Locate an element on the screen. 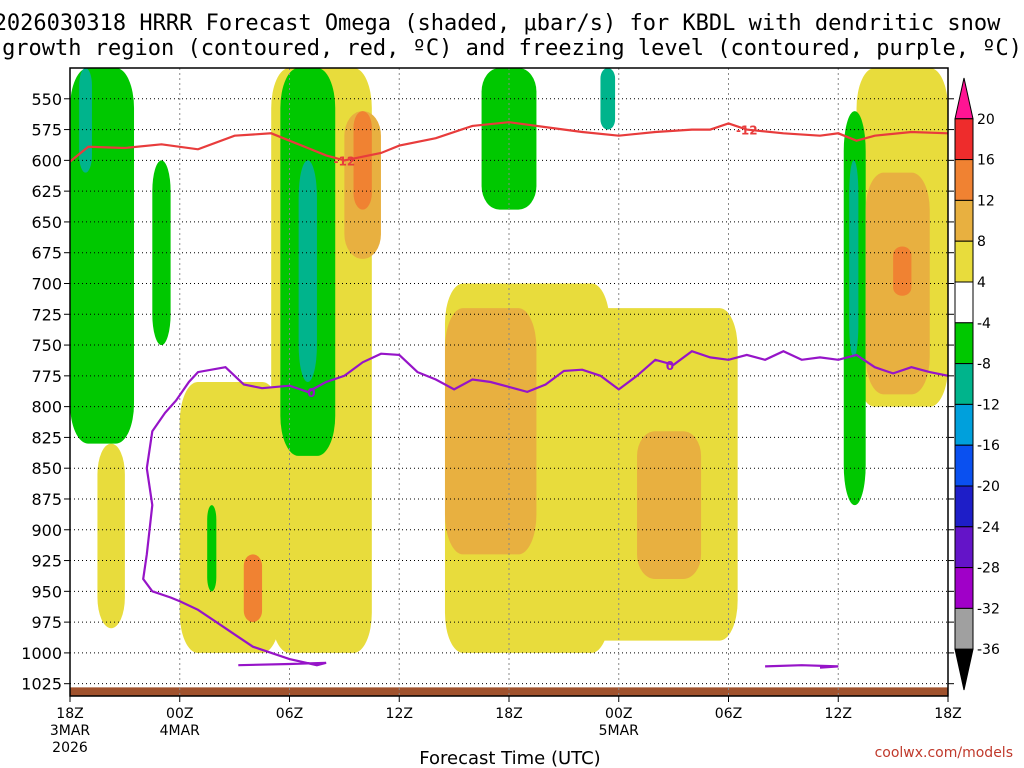  y-tick-label: 800 is located at coordinates (46, 407).